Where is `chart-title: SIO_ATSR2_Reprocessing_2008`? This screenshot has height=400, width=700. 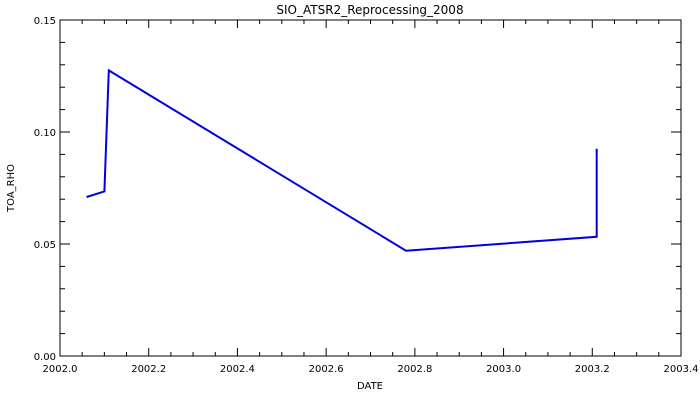
chart-title: SIO_ATSR2_Reprocessing_2008 is located at coordinates (369, 10).